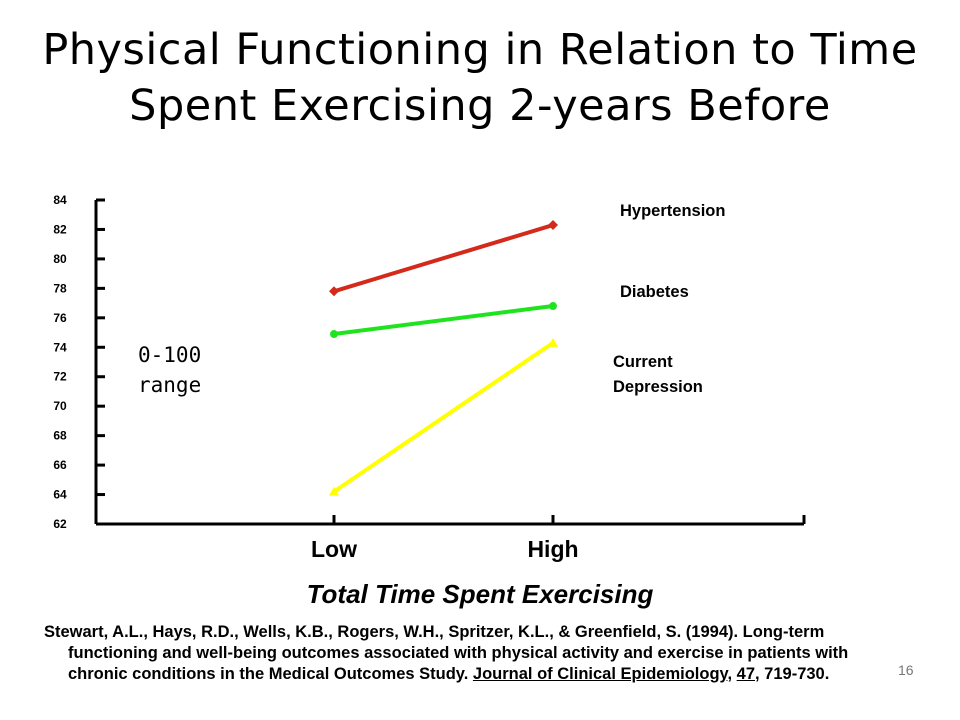 The image size is (960, 720). Describe the element at coordinates (552, 549) in the screenshot. I see `x-tick-label-high: High` at that location.